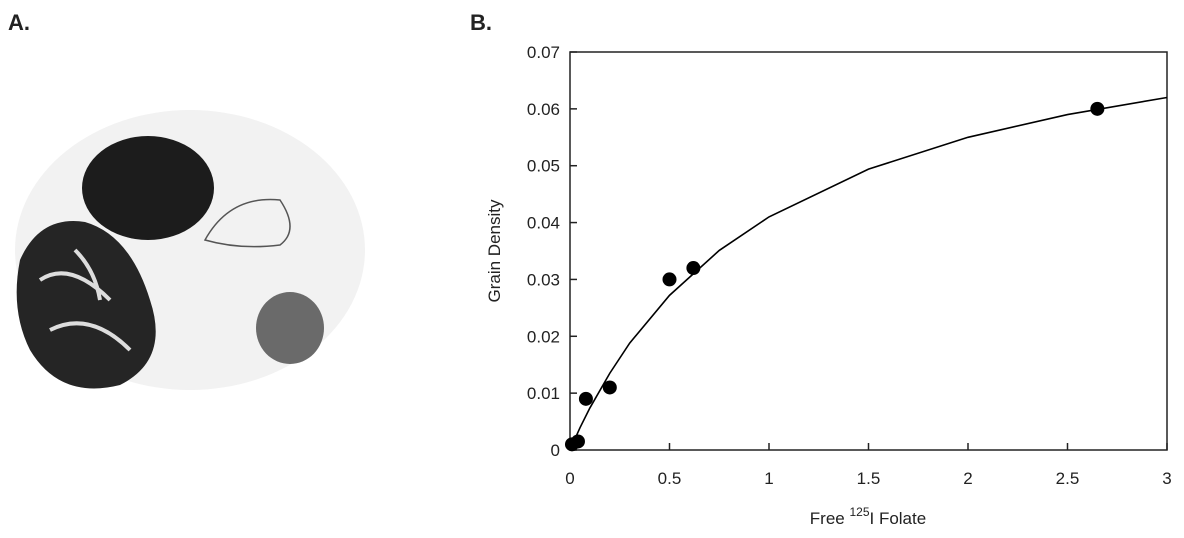 The width and height of the screenshot is (1184, 538). I want to click on y-tick-label: 0.01, so click(543, 393).